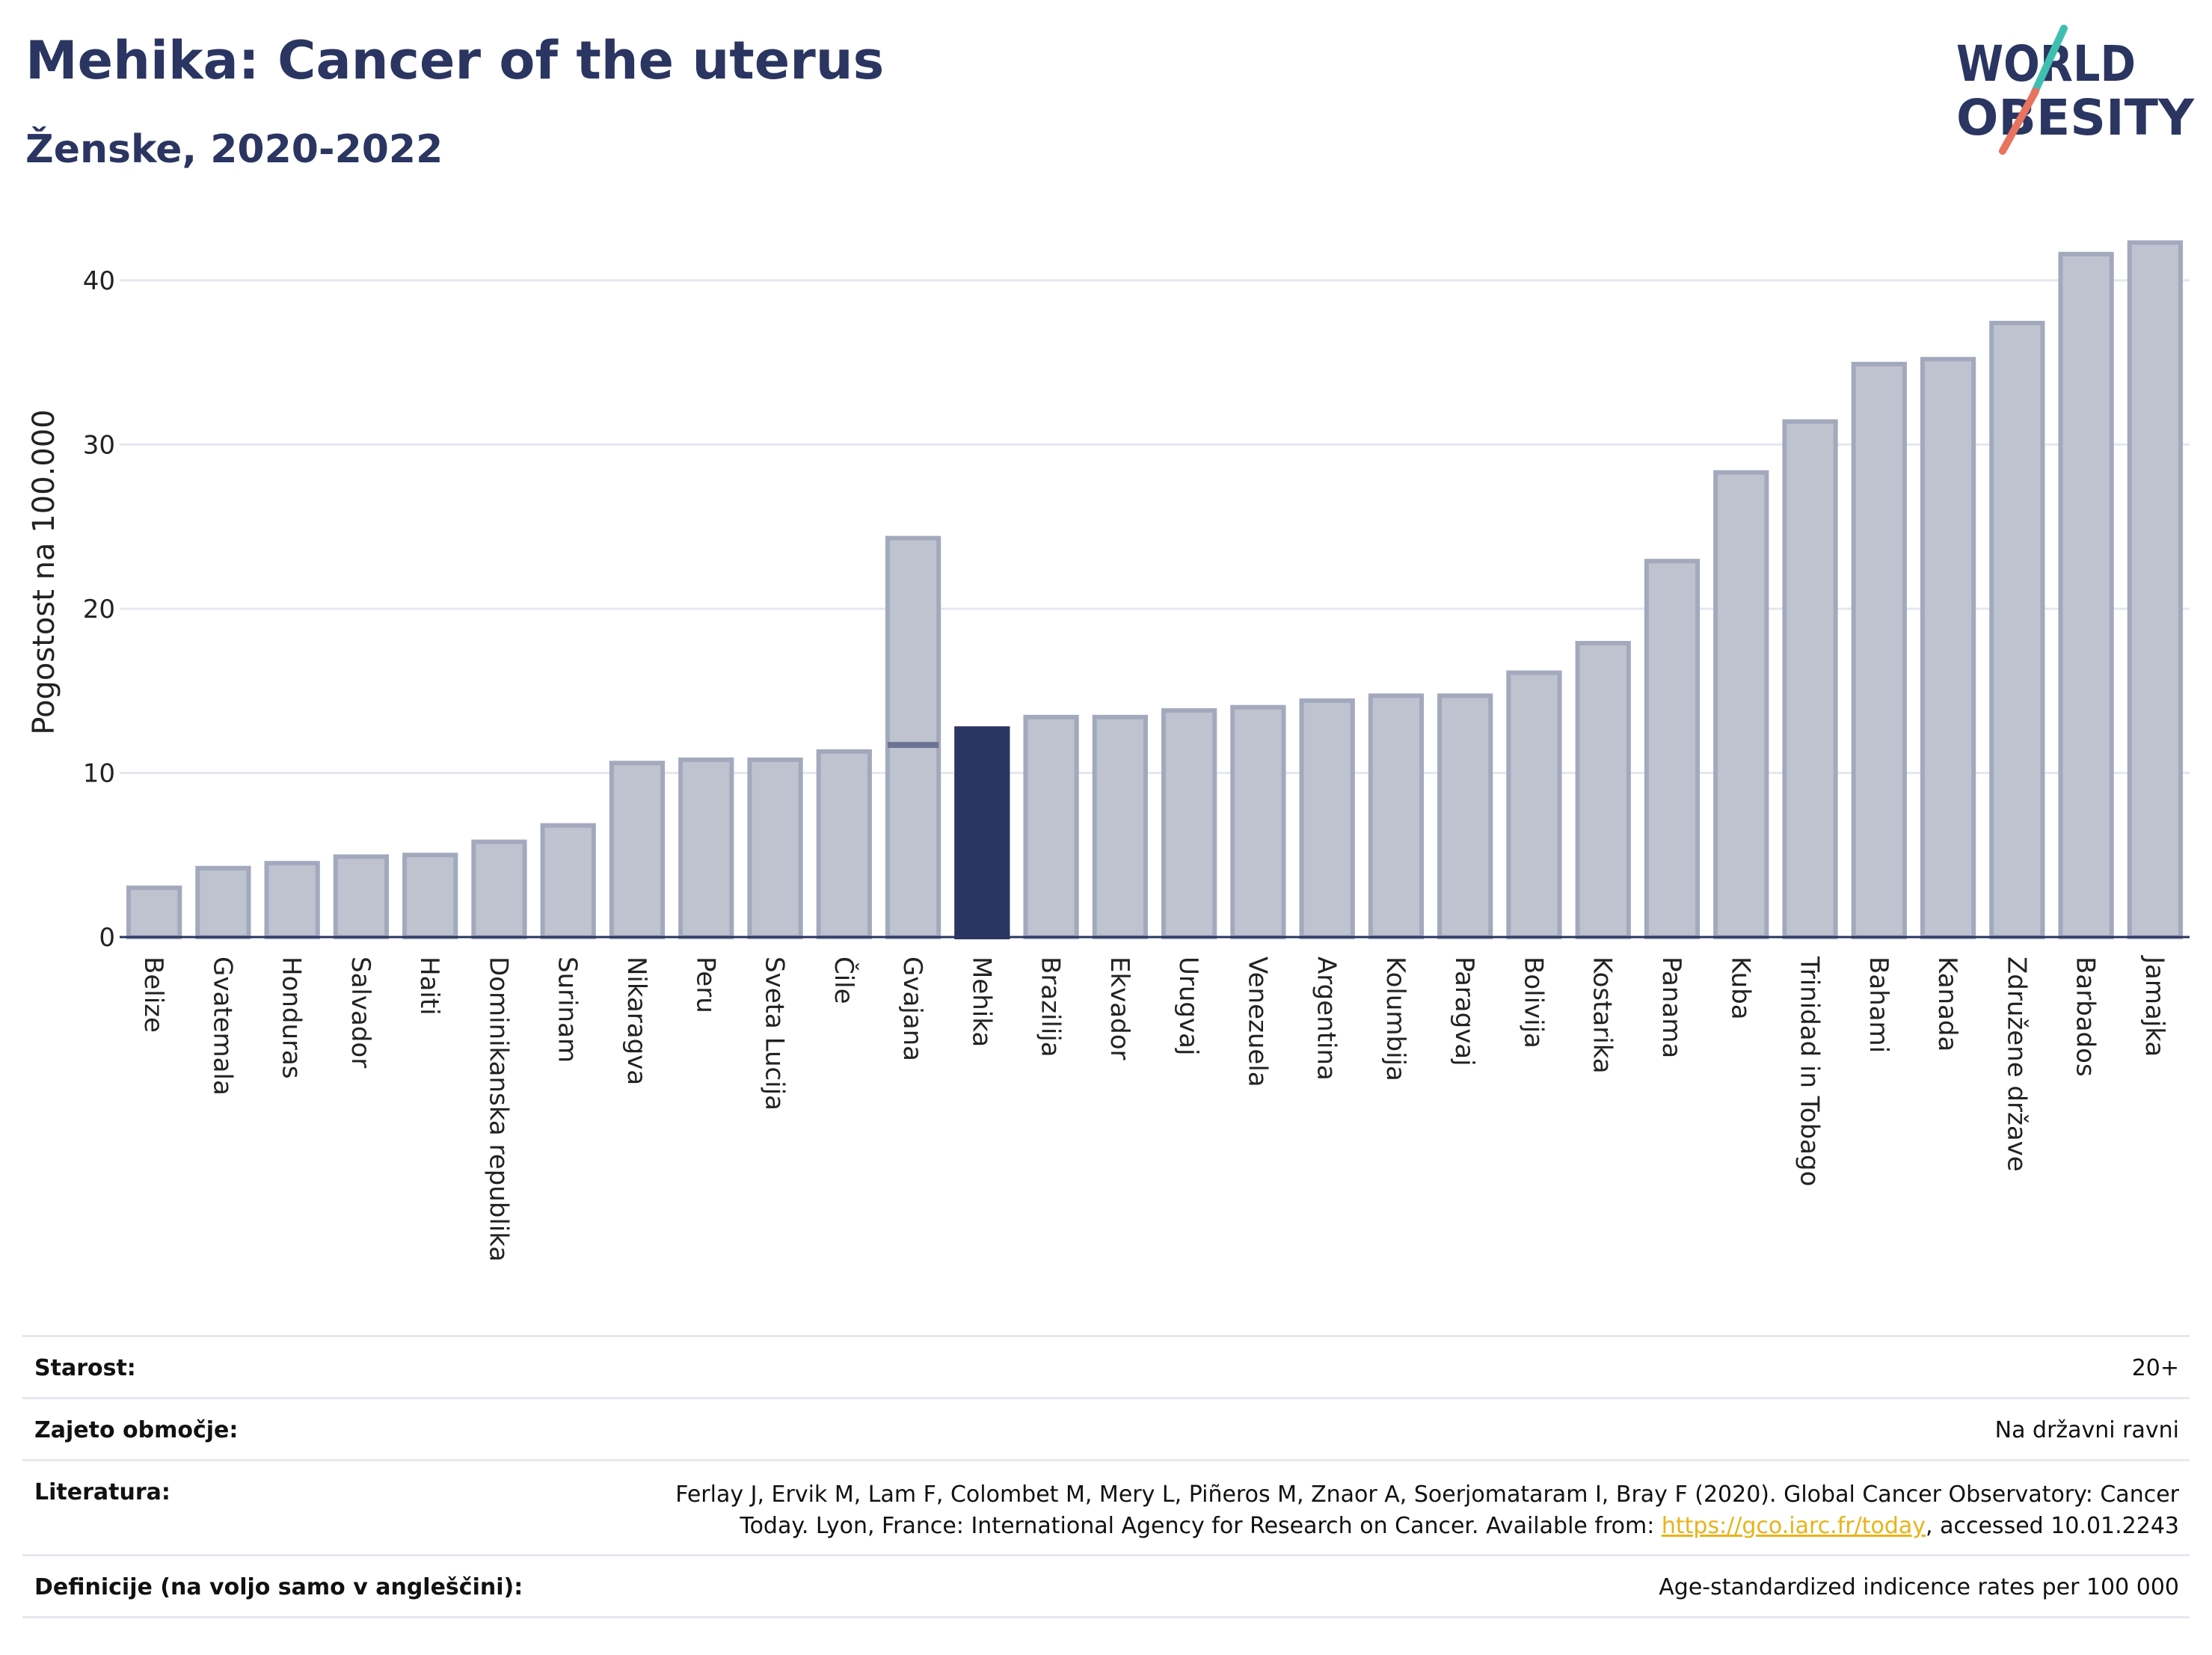 This screenshot has width=2212, height=1655. What do you see at coordinates (2086, 595) in the screenshot?
I see `bar-barbados` at bounding box center [2086, 595].